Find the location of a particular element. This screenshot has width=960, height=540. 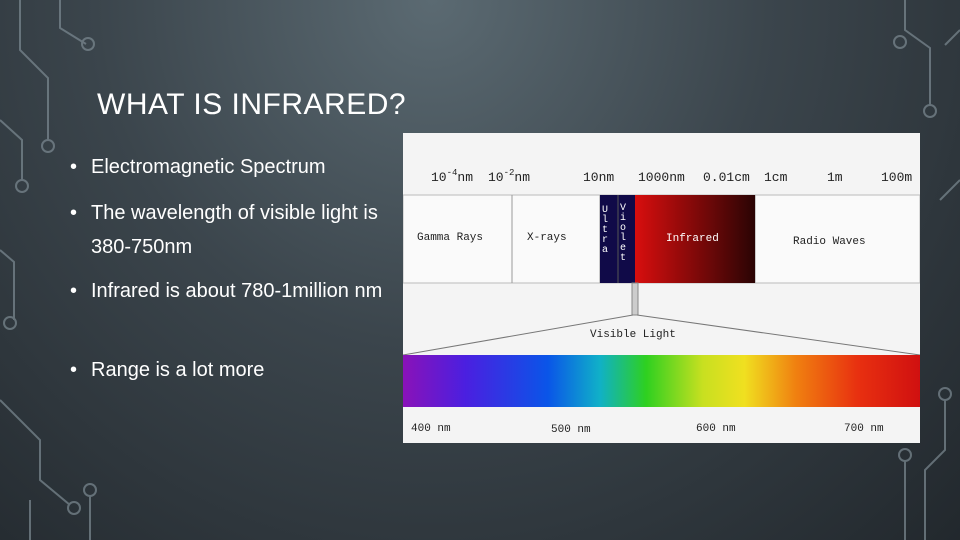

bullet: Electromagnetic Spectrum is located at coordinates (230, 167).